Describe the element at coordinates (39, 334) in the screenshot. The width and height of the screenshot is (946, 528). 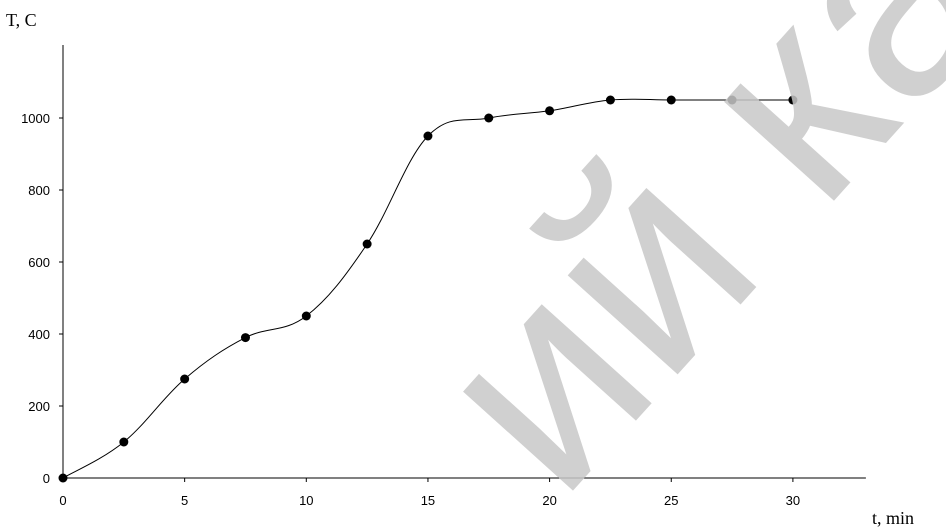
I see `y-tick-label: 400` at that location.